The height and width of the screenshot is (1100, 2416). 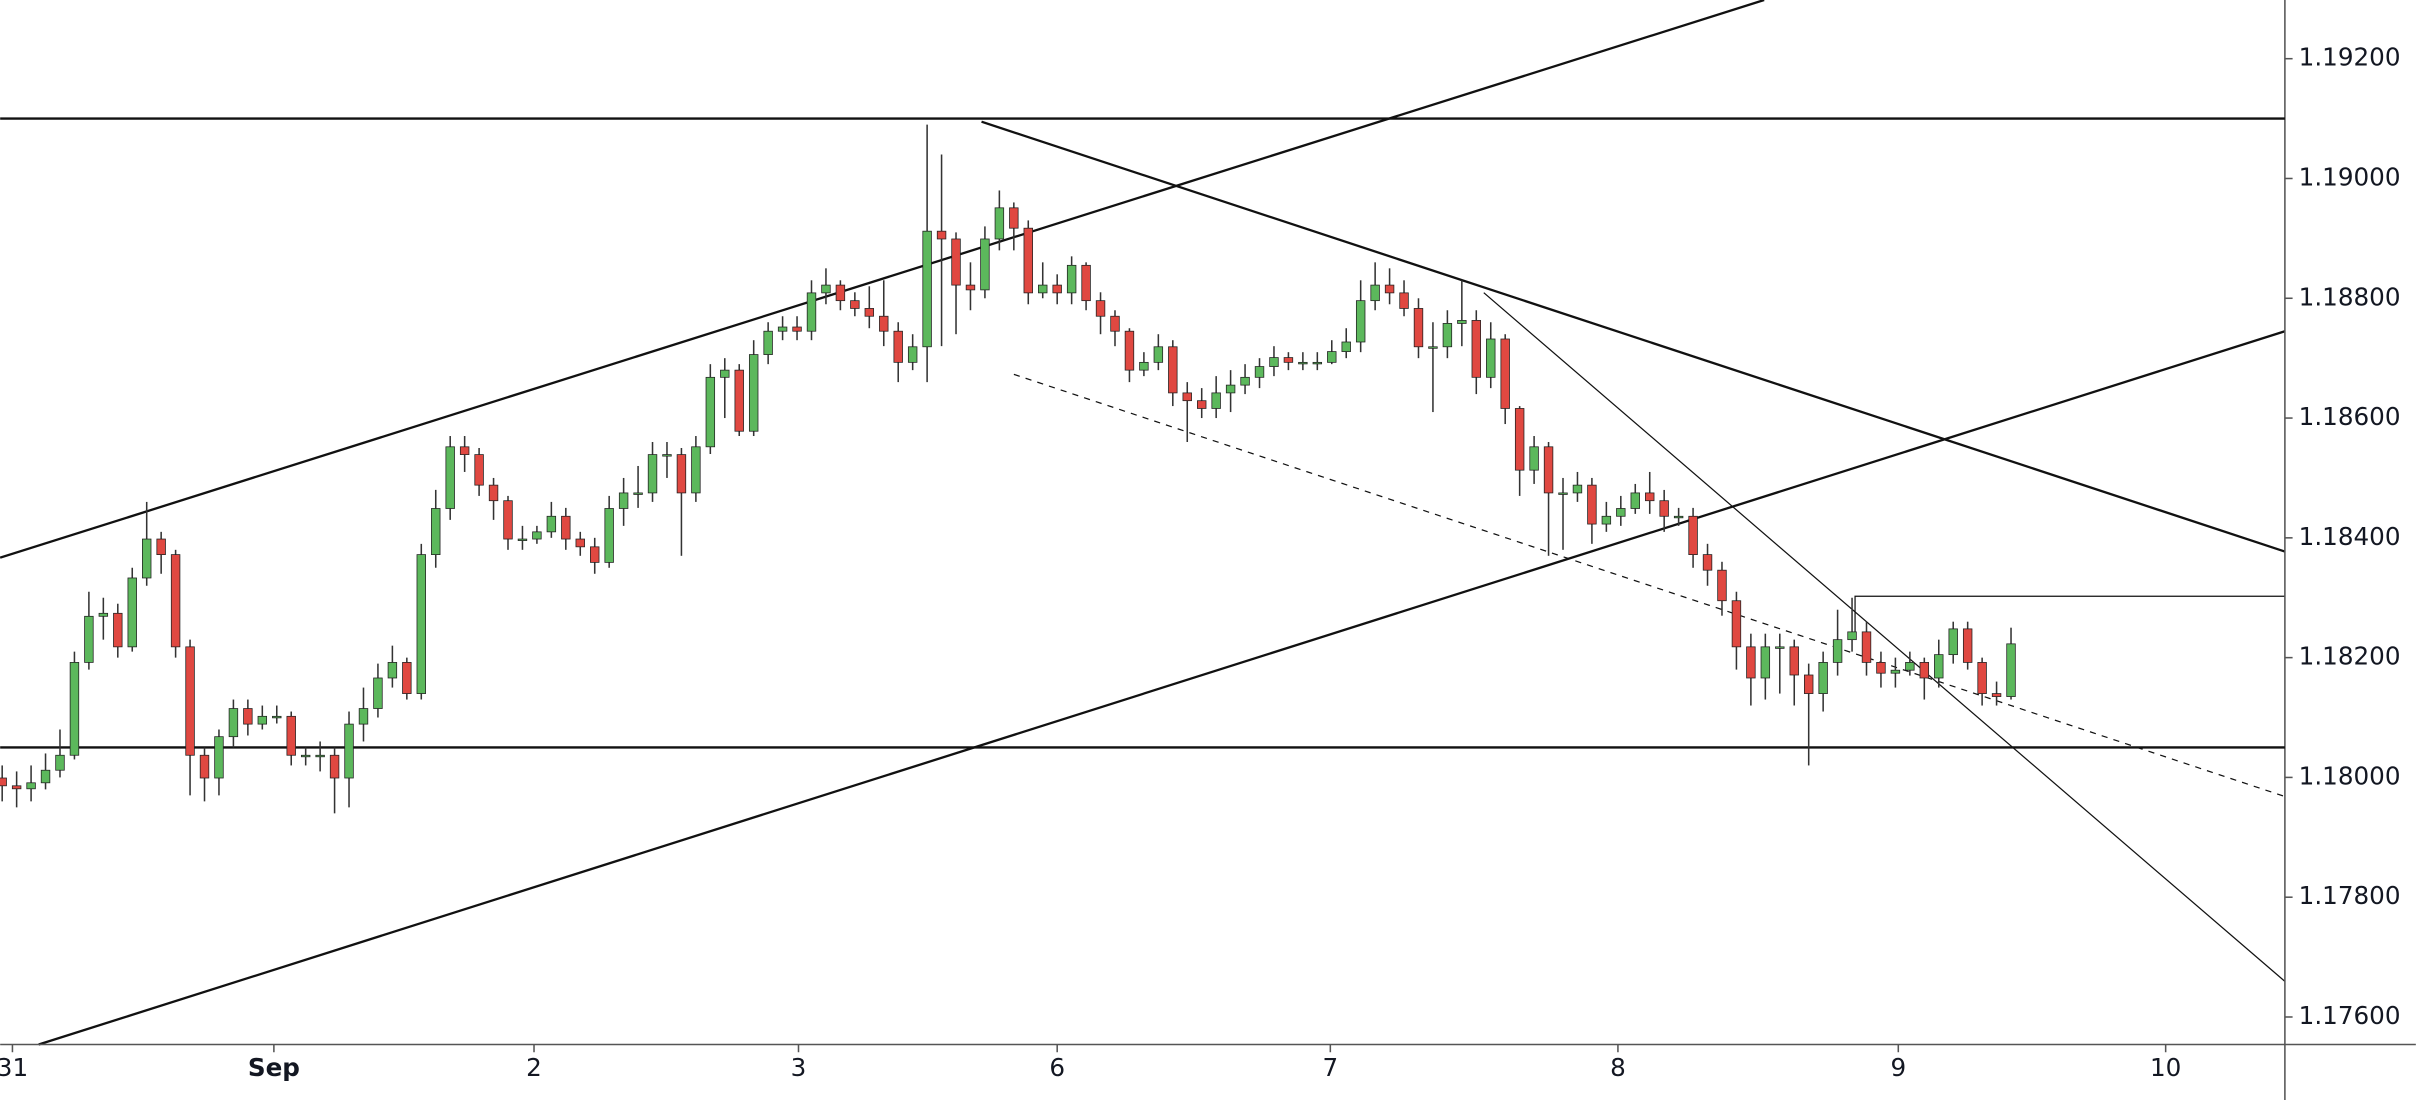 I want to click on x-tick-label: 3, so click(x=799, y=1067).